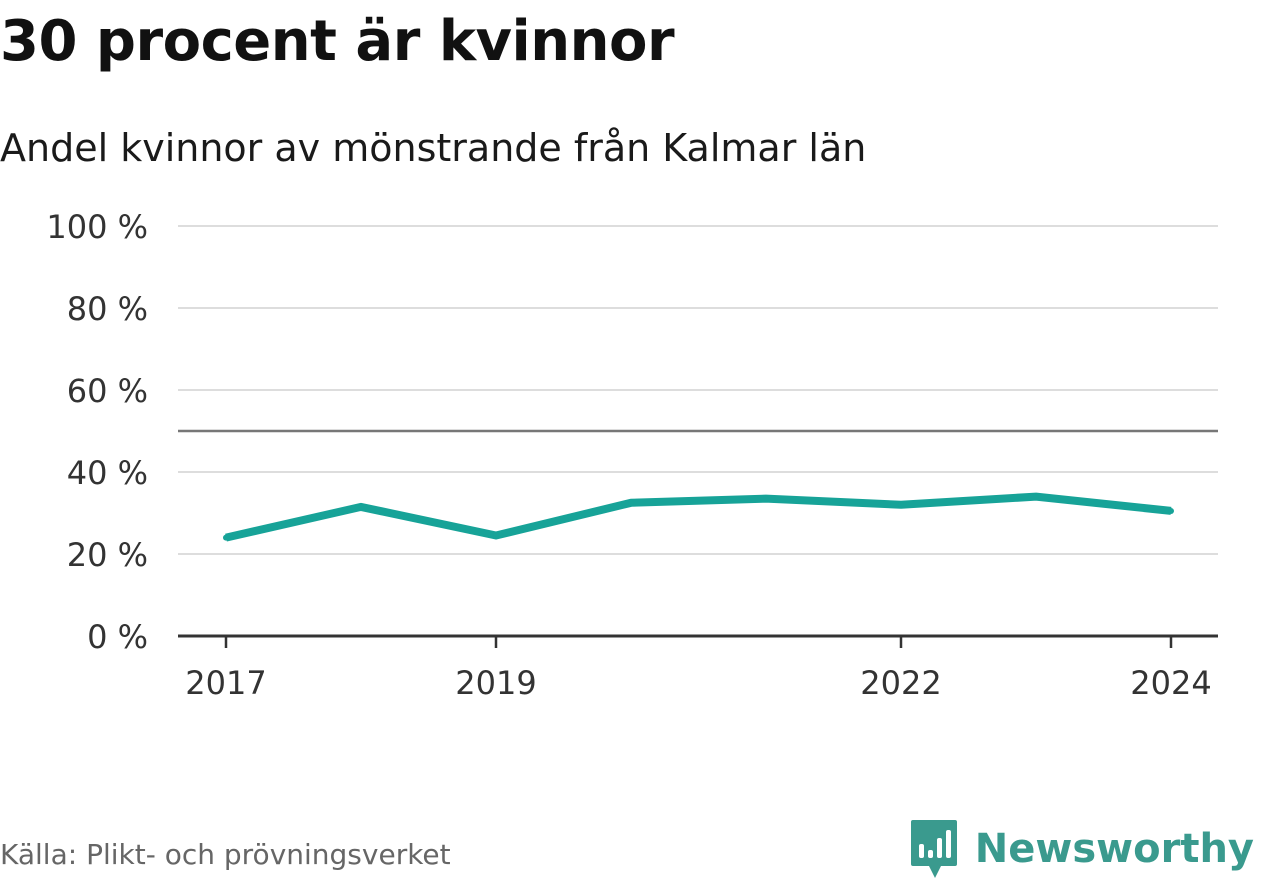 The height and width of the screenshot is (880, 1262). Describe the element at coordinates (225, 854) in the screenshot. I see `source-note: Källa: Plikt- och prövningsverket` at that location.